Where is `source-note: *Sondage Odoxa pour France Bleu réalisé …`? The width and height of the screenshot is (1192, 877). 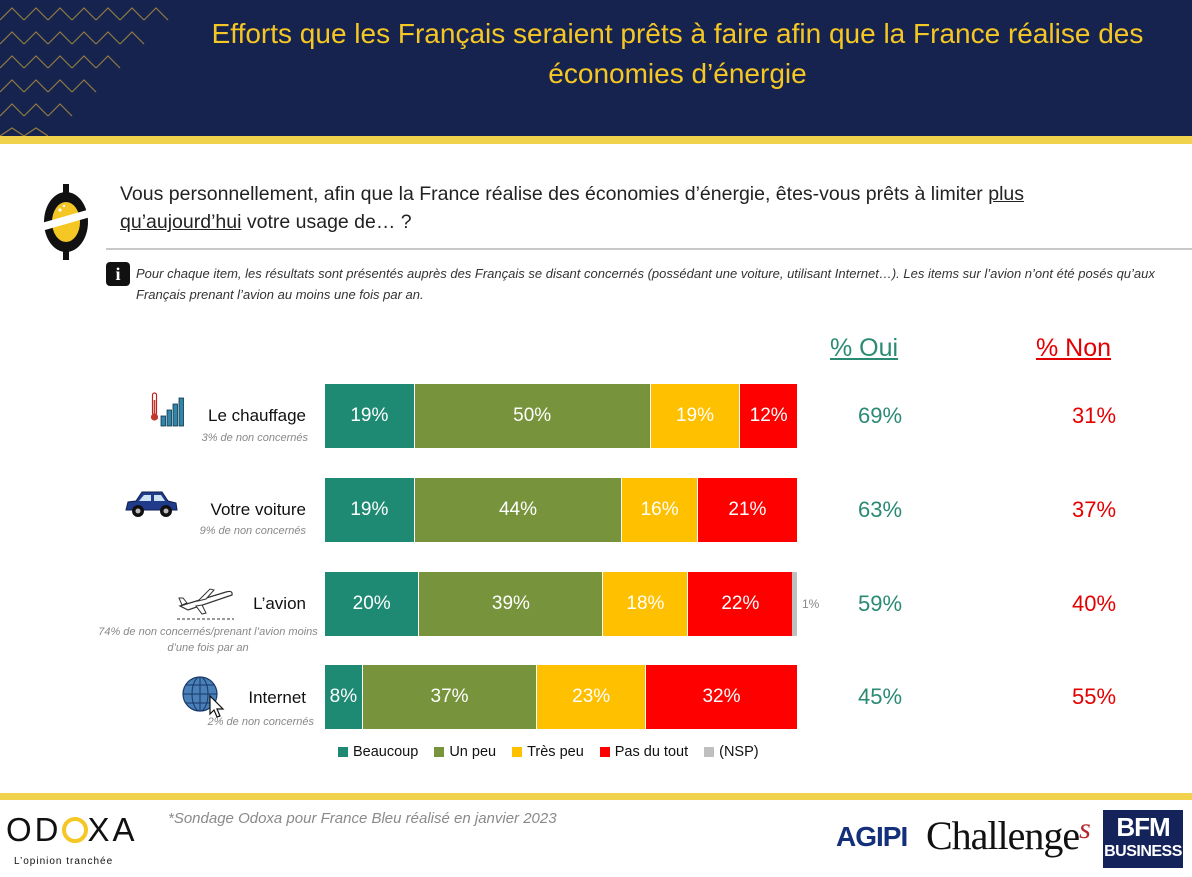 source-note: *Sondage Odoxa pour France Bleu réalisé … is located at coordinates (362, 818).